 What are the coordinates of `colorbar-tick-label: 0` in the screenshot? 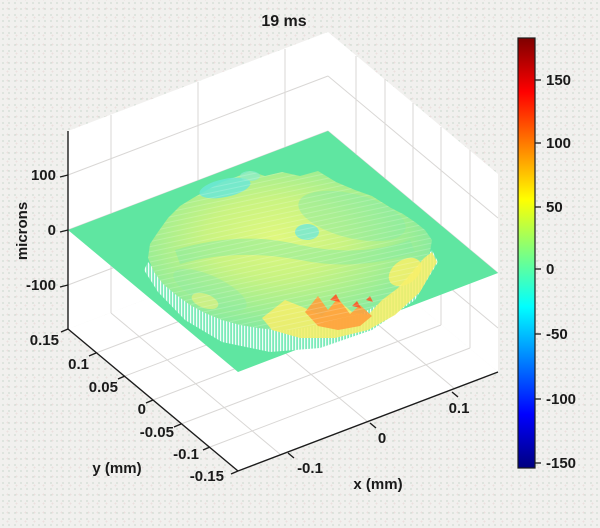 It's located at (550, 269).